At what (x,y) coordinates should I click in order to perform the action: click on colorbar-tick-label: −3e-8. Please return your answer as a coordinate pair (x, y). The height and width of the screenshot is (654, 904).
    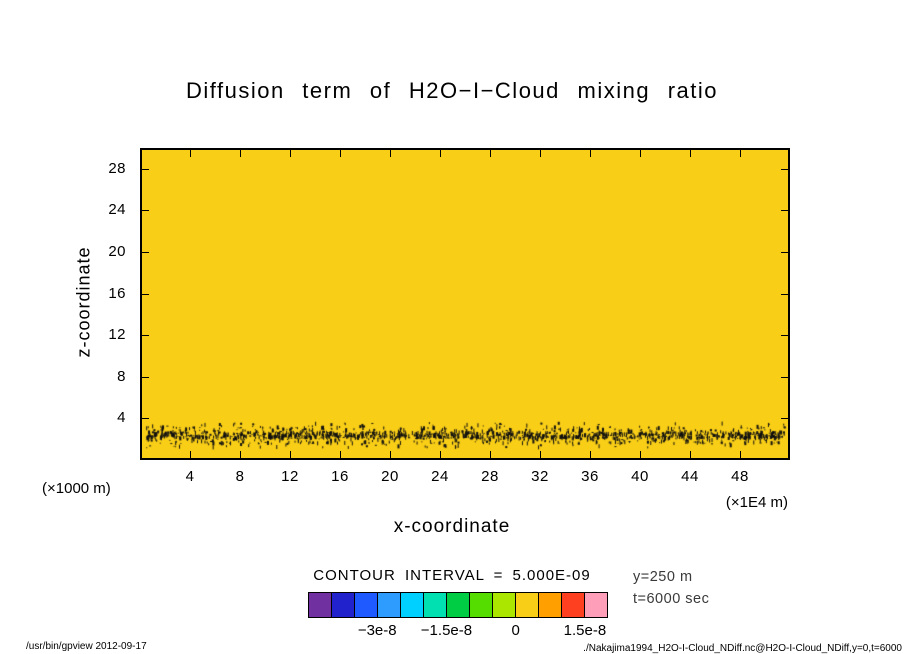
    Looking at the image, I should click on (377, 630).